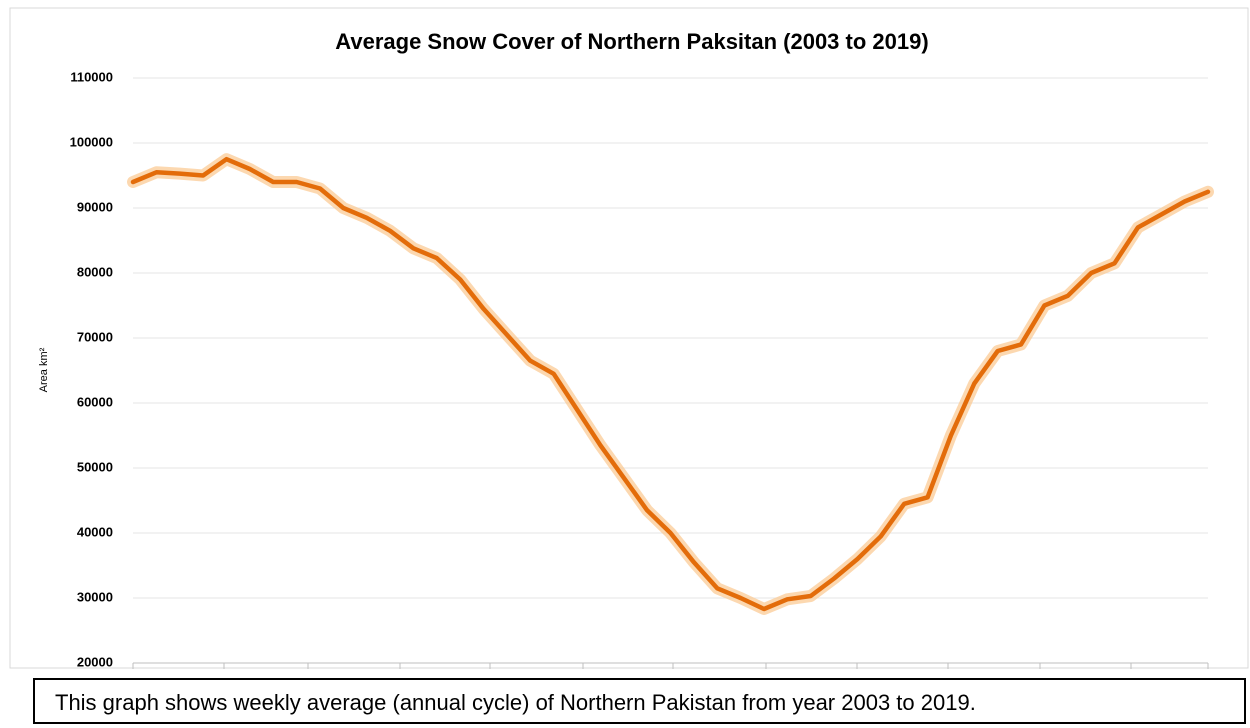 The height and width of the screenshot is (728, 1250). I want to click on y-tick-label: 50000, so click(95, 466).